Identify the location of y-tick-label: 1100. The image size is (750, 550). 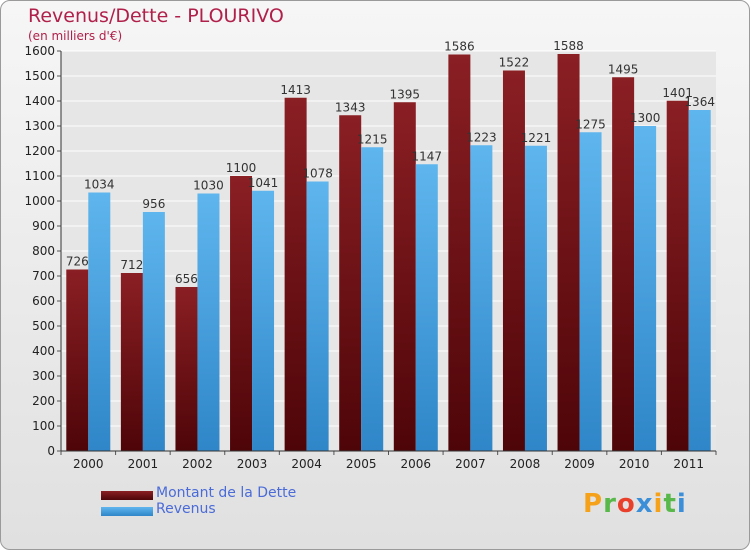
(39, 176).